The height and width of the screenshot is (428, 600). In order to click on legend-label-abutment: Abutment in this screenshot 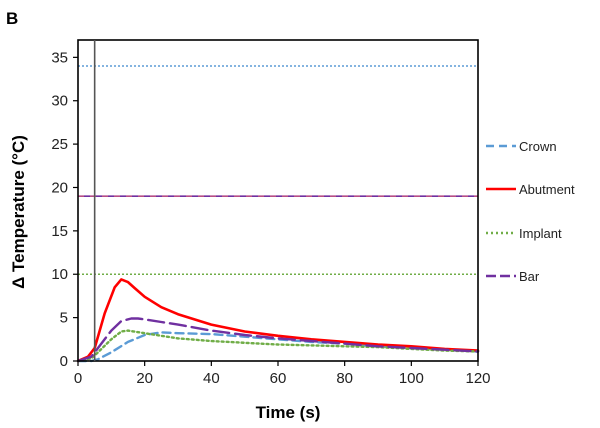, I will do `click(547, 189)`.